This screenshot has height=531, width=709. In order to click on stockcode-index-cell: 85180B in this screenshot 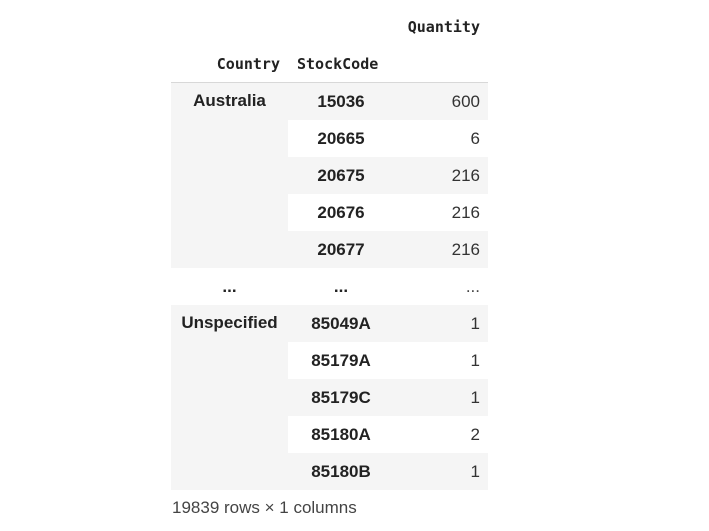, I will do `click(341, 471)`.